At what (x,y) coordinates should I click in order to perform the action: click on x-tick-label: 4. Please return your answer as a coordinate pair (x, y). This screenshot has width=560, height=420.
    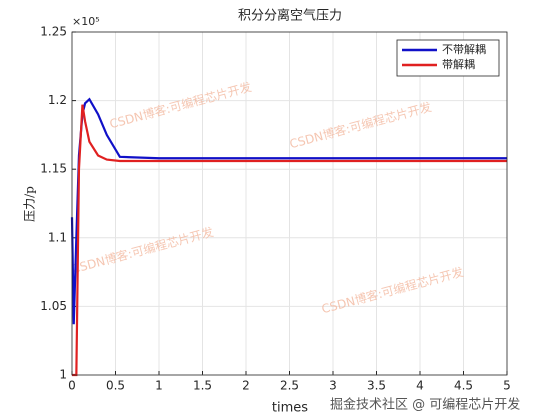
    Looking at the image, I should click on (420, 386).